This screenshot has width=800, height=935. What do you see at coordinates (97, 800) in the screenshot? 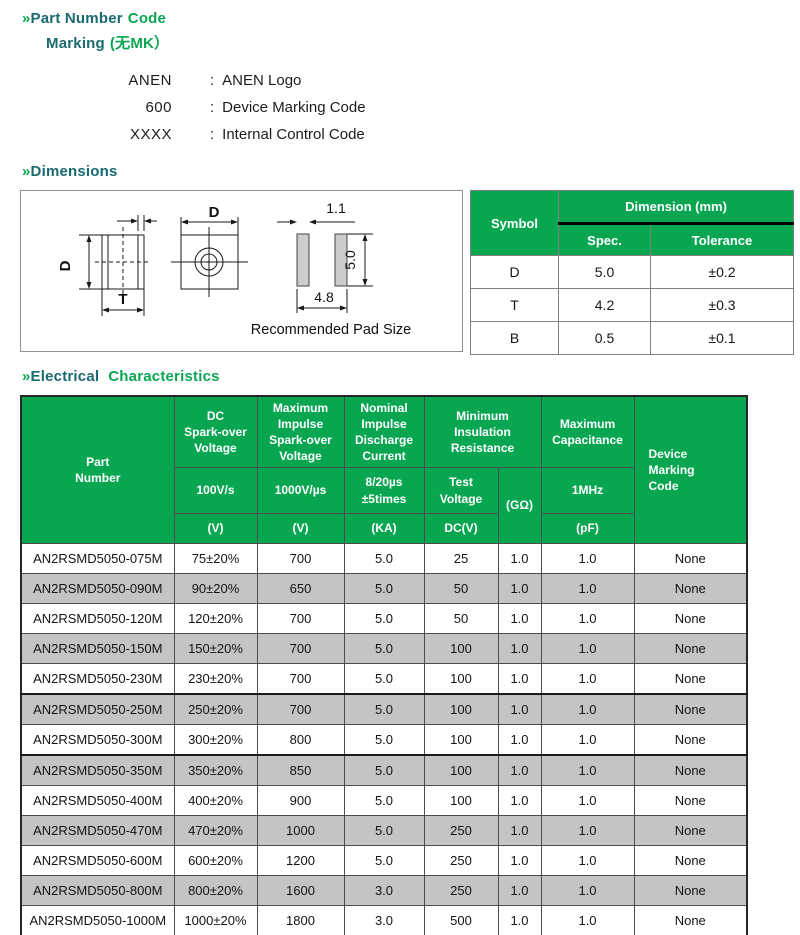
I see `cell-part-number: AN2RSMD5050-400M` at bounding box center [97, 800].